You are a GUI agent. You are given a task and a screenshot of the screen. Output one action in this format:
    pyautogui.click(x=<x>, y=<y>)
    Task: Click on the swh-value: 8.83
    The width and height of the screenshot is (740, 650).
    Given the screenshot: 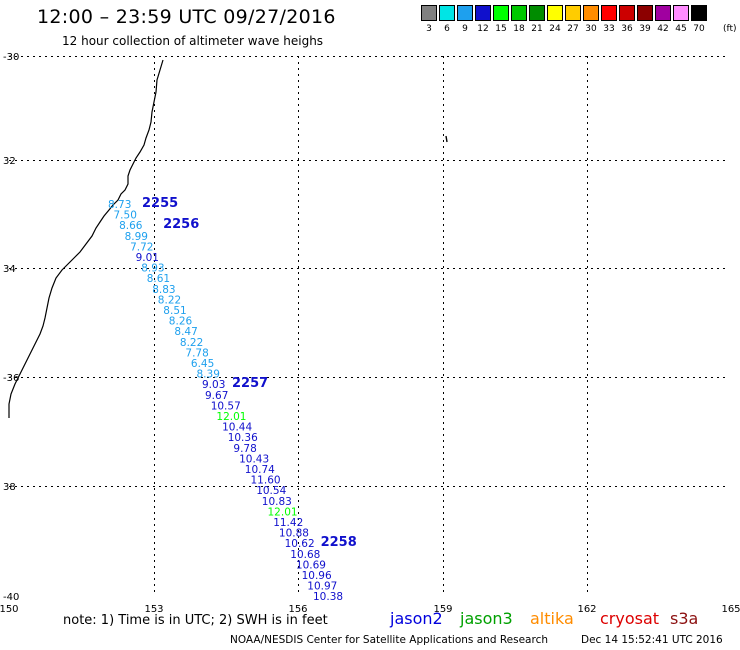 What is the action you would take?
    pyautogui.click(x=163, y=290)
    